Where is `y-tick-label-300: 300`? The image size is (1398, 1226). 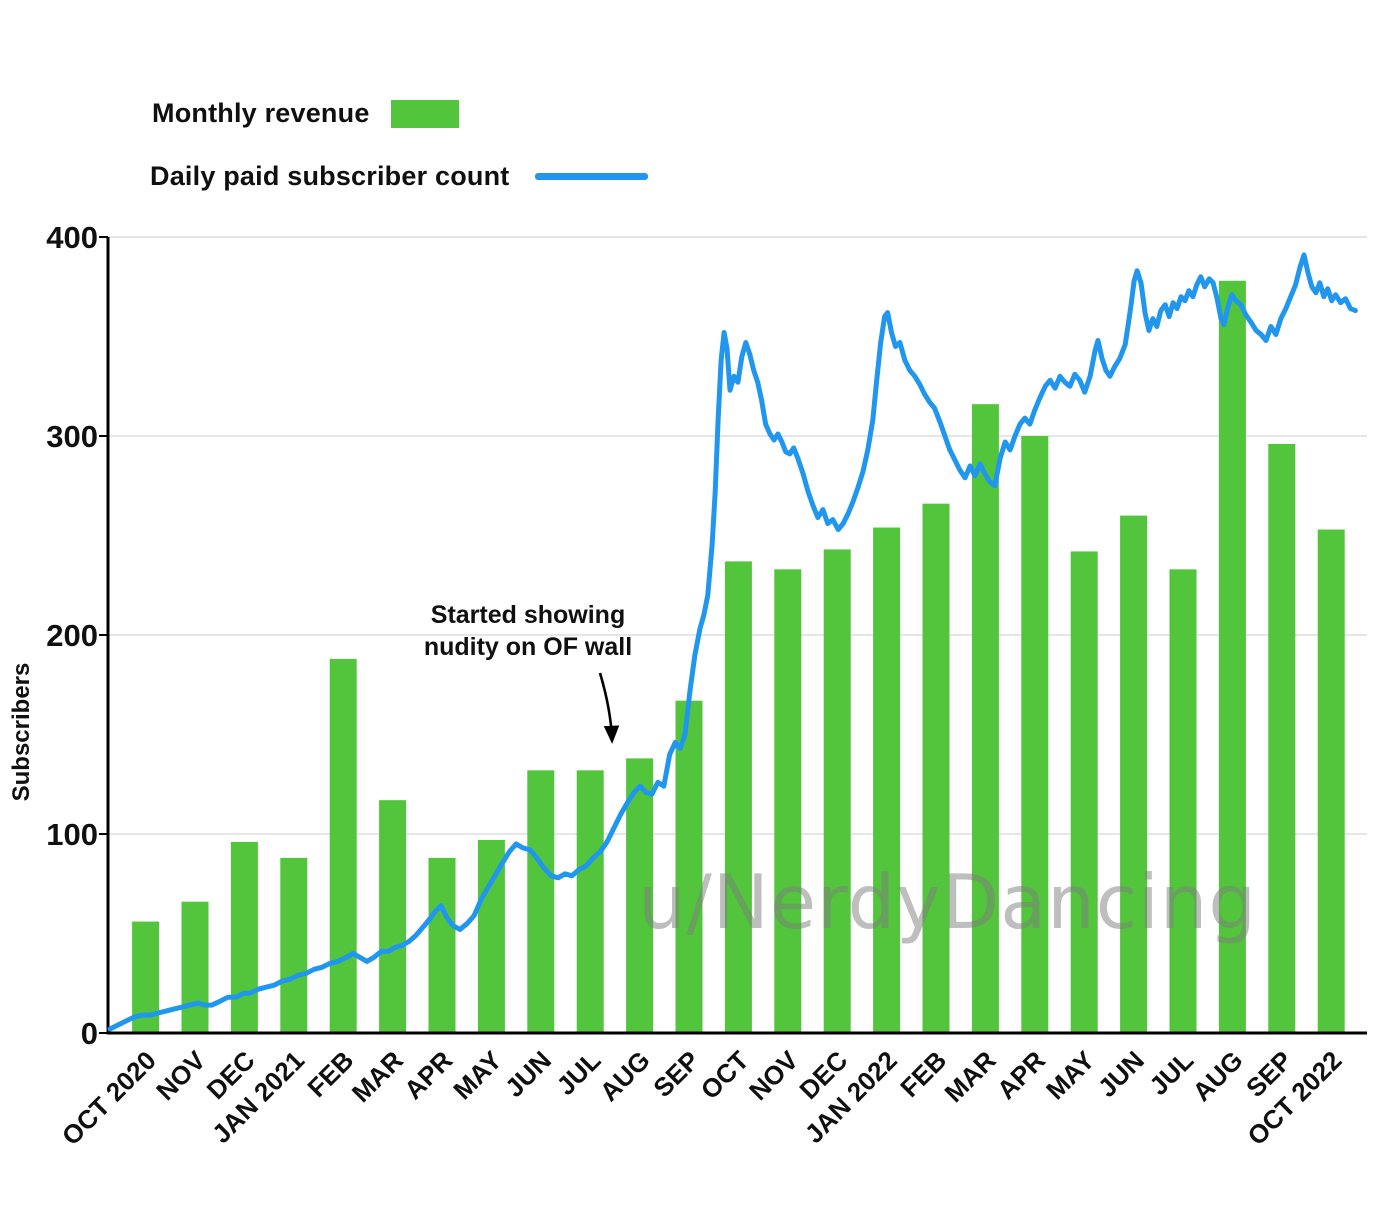
y-tick-label-300: 300 is located at coordinates (72, 436).